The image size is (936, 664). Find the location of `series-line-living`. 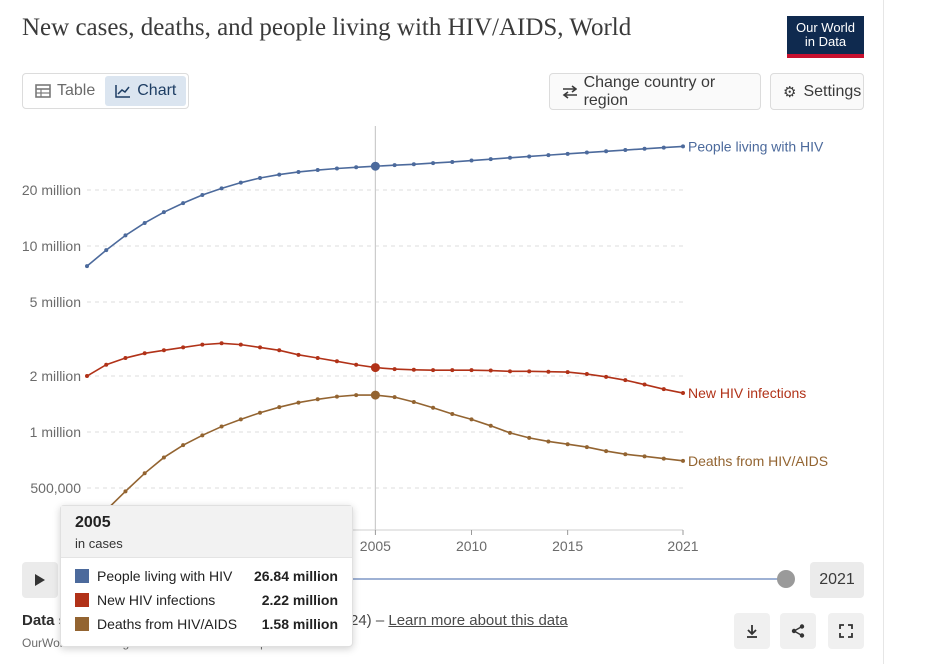

series-line-living is located at coordinates (385, 206).